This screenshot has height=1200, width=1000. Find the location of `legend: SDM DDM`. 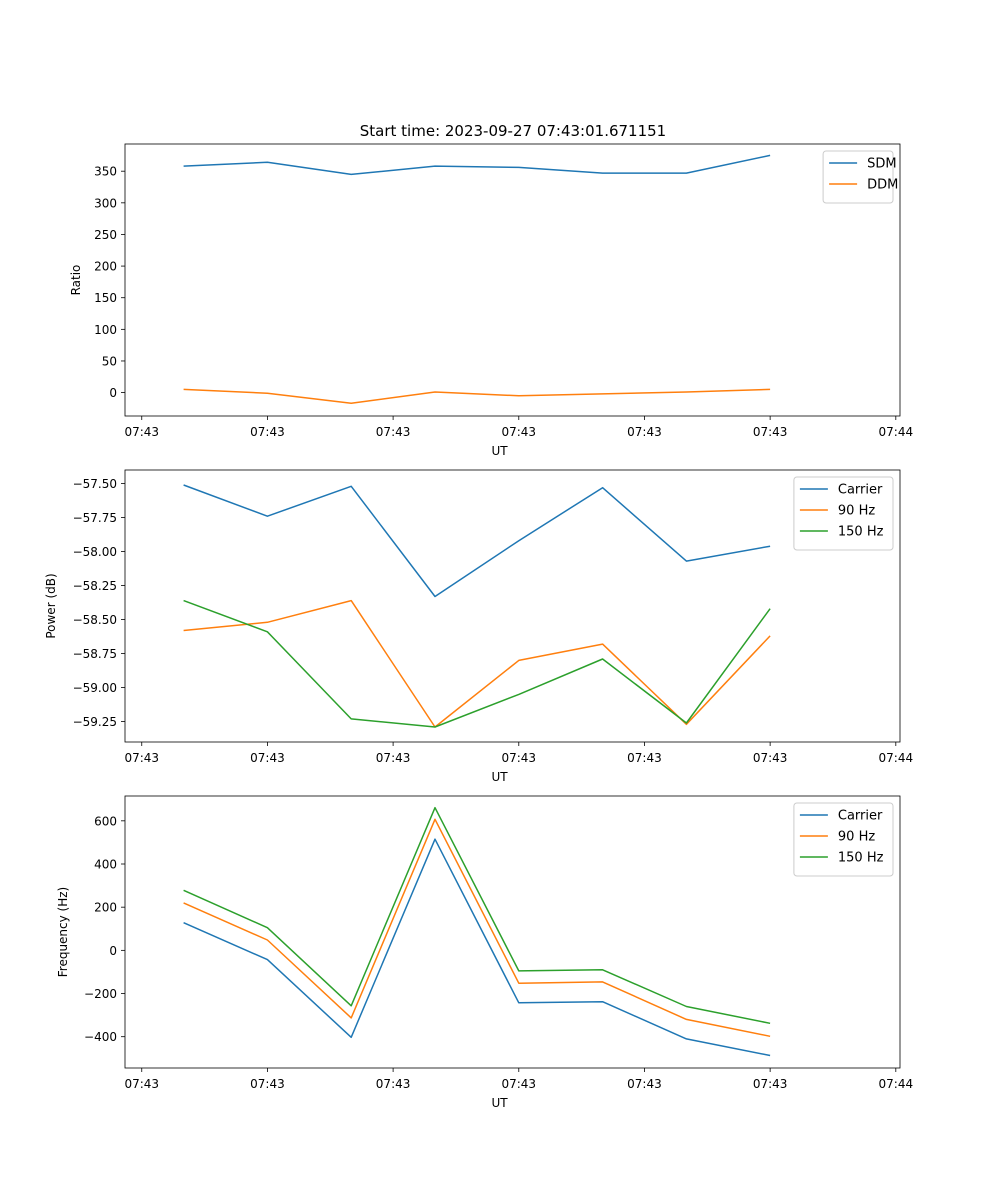

legend: SDM DDM is located at coordinates (860, 177).